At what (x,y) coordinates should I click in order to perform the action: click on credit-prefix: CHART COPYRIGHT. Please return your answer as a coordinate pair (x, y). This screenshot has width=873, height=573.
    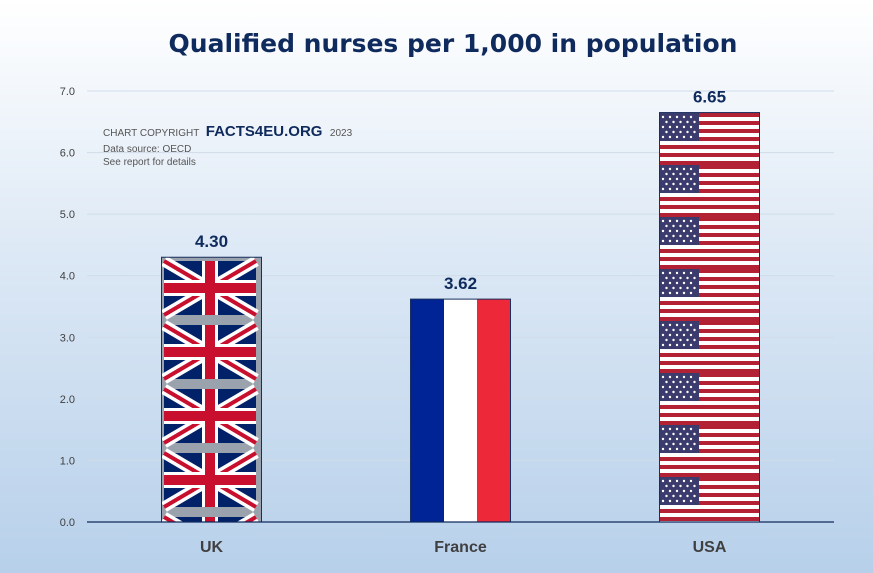
    Looking at the image, I should click on (151, 133).